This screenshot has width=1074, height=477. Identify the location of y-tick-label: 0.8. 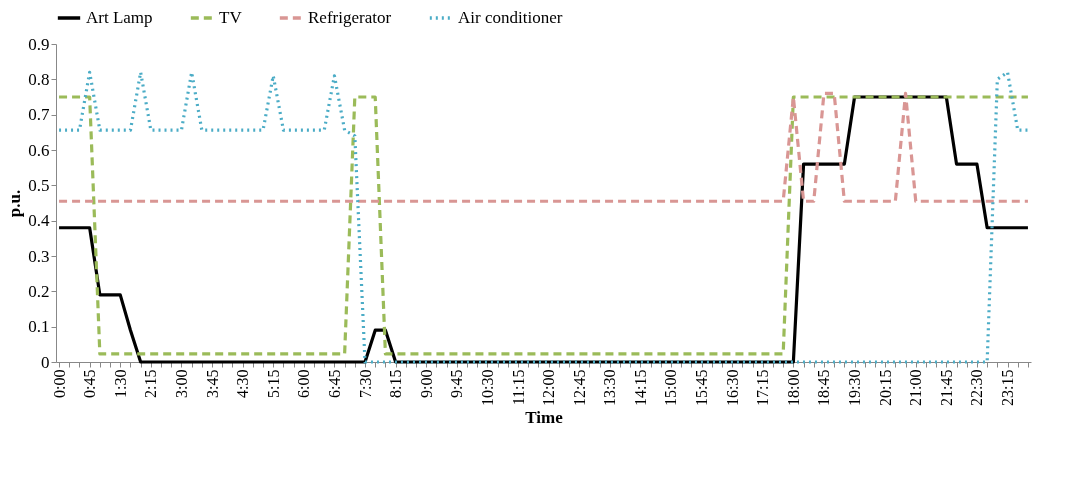
(39, 79).